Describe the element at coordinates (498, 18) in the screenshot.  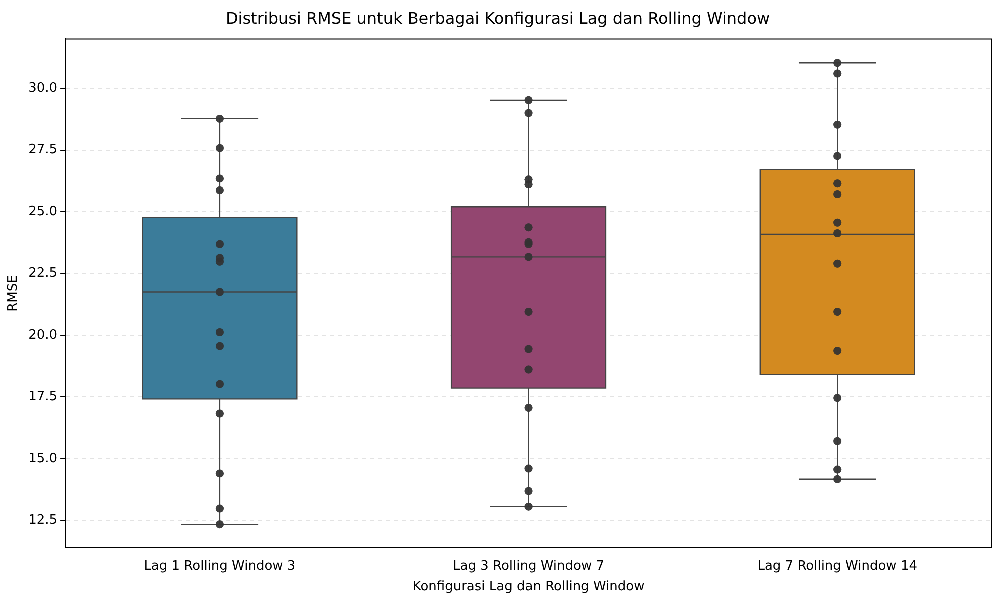
I see `chart-title: Distribusi RMSE untuk Berbagai Konfigurasi Lag dan Rolling Window` at that location.